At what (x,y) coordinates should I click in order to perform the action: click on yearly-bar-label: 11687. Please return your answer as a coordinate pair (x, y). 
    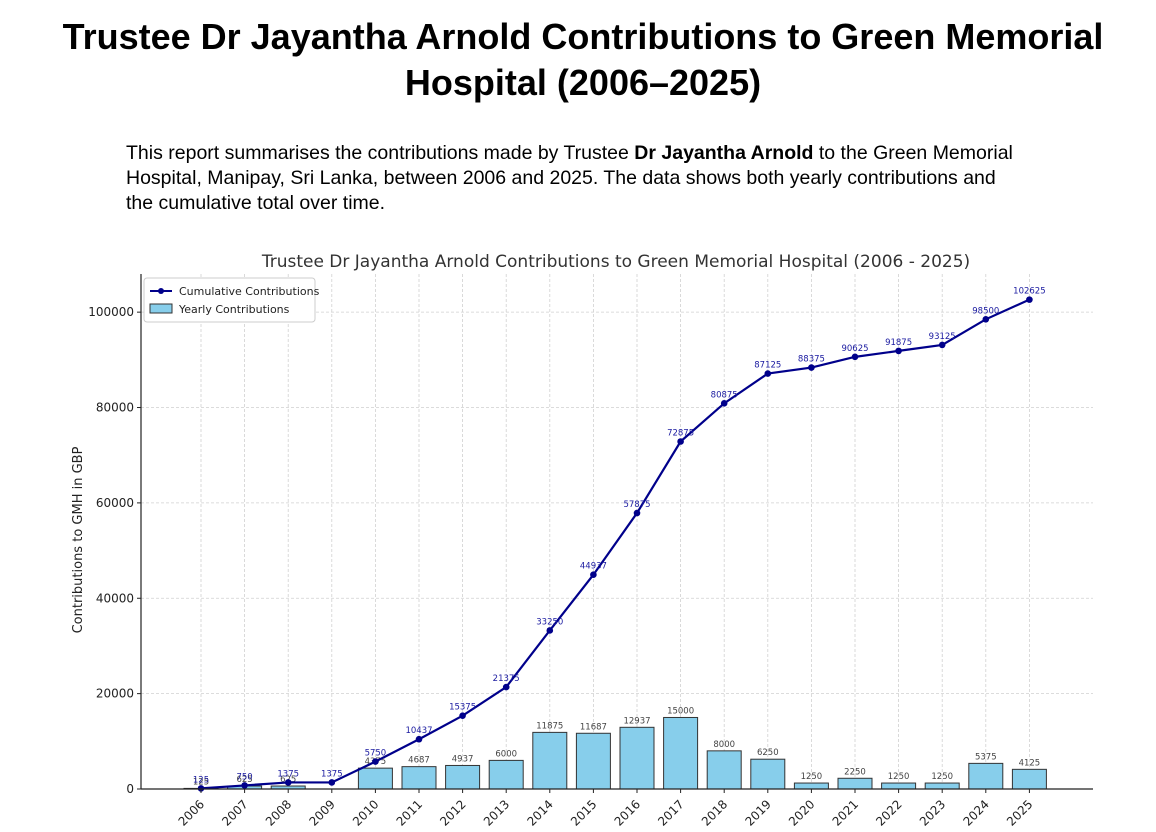
    Looking at the image, I should click on (593, 727).